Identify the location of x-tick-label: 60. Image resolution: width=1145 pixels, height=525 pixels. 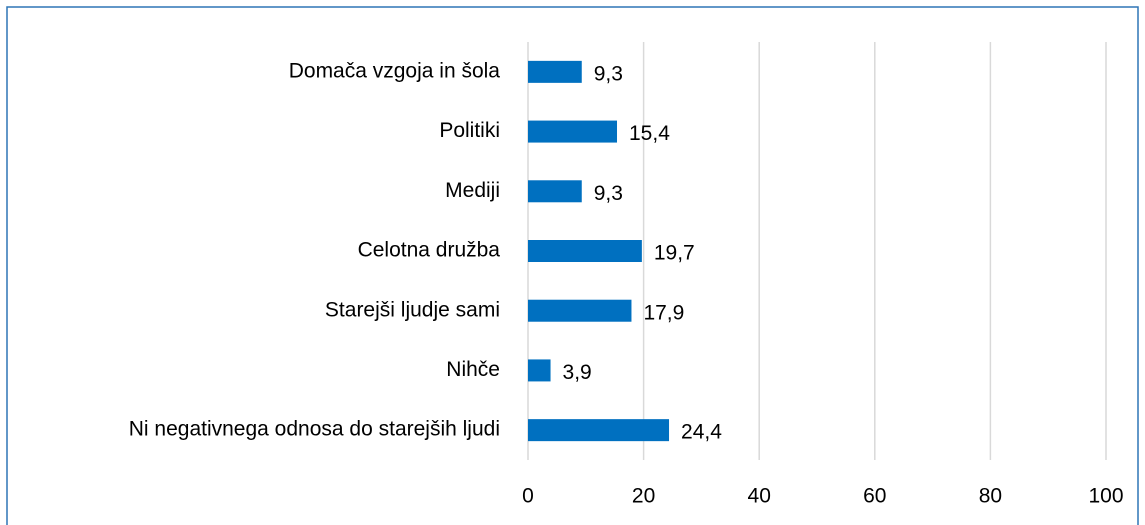
(874, 496).